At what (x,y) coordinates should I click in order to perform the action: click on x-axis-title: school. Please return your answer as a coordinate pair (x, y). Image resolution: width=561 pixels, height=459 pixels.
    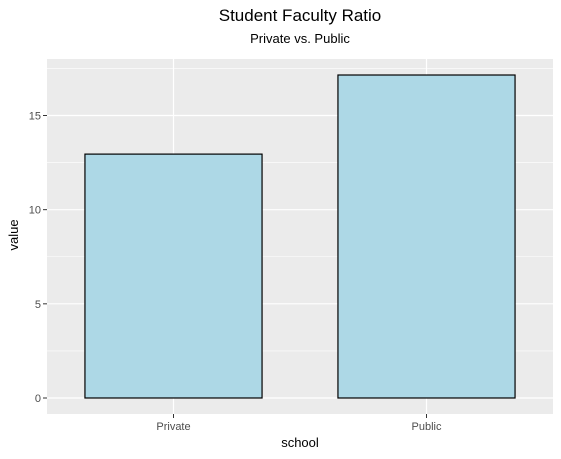
    Looking at the image, I should click on (300, 442).